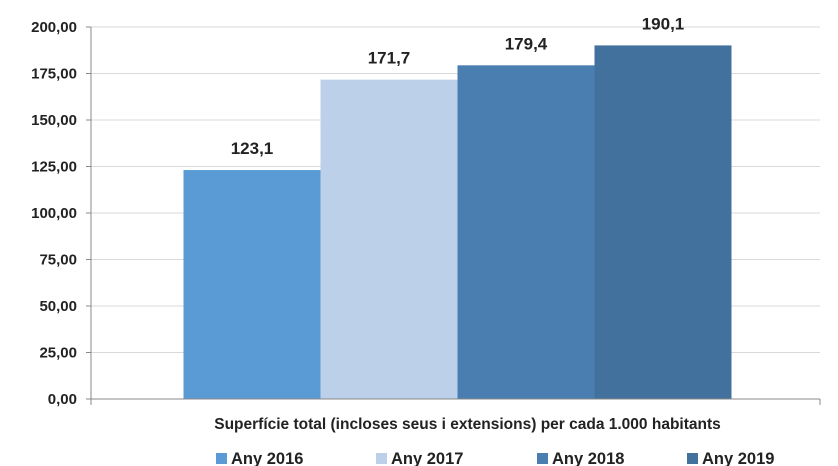 The width and height of the screenshot is (838, 466). What do you see at coordinates (588, 458) in the screenshot?
I see `legend-label: Any 2018` at bounding box center [588, 458].